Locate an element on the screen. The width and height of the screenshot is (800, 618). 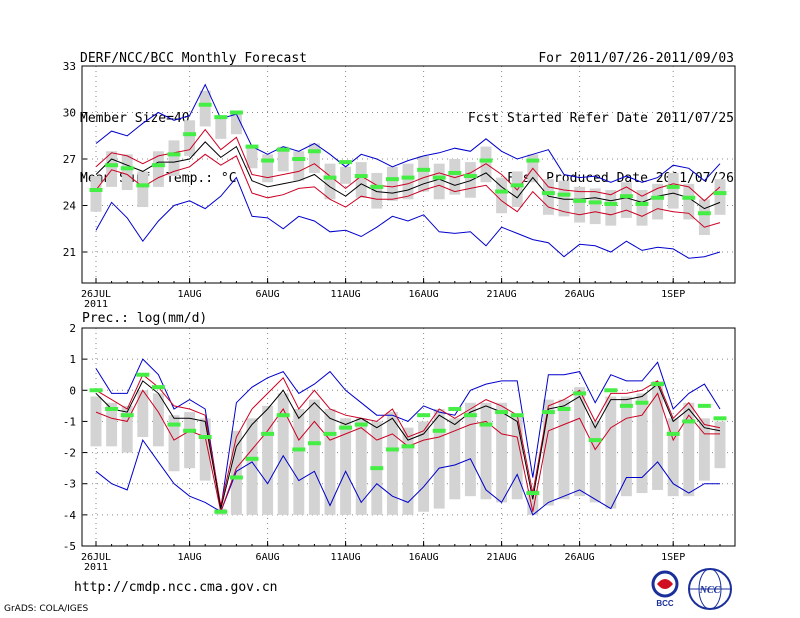
temp-year-label: 2011 is located at coordinates (96, 304).